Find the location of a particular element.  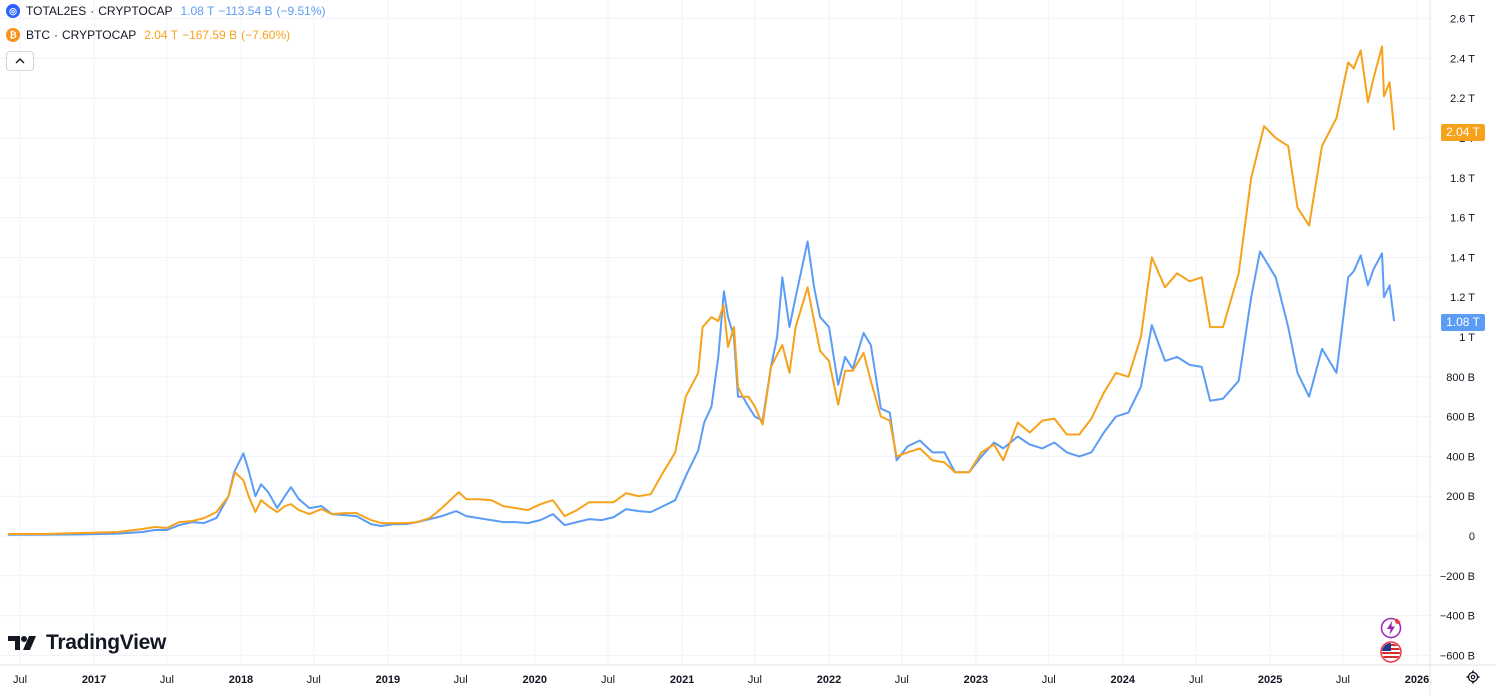

us-flag-icon is located at coordinates (1391, 652).